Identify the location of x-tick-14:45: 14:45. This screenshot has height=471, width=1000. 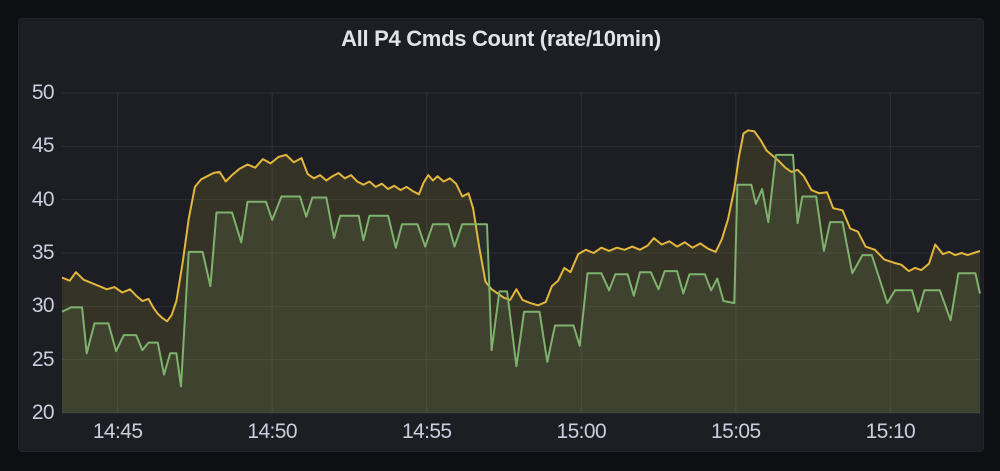
(117, 431).